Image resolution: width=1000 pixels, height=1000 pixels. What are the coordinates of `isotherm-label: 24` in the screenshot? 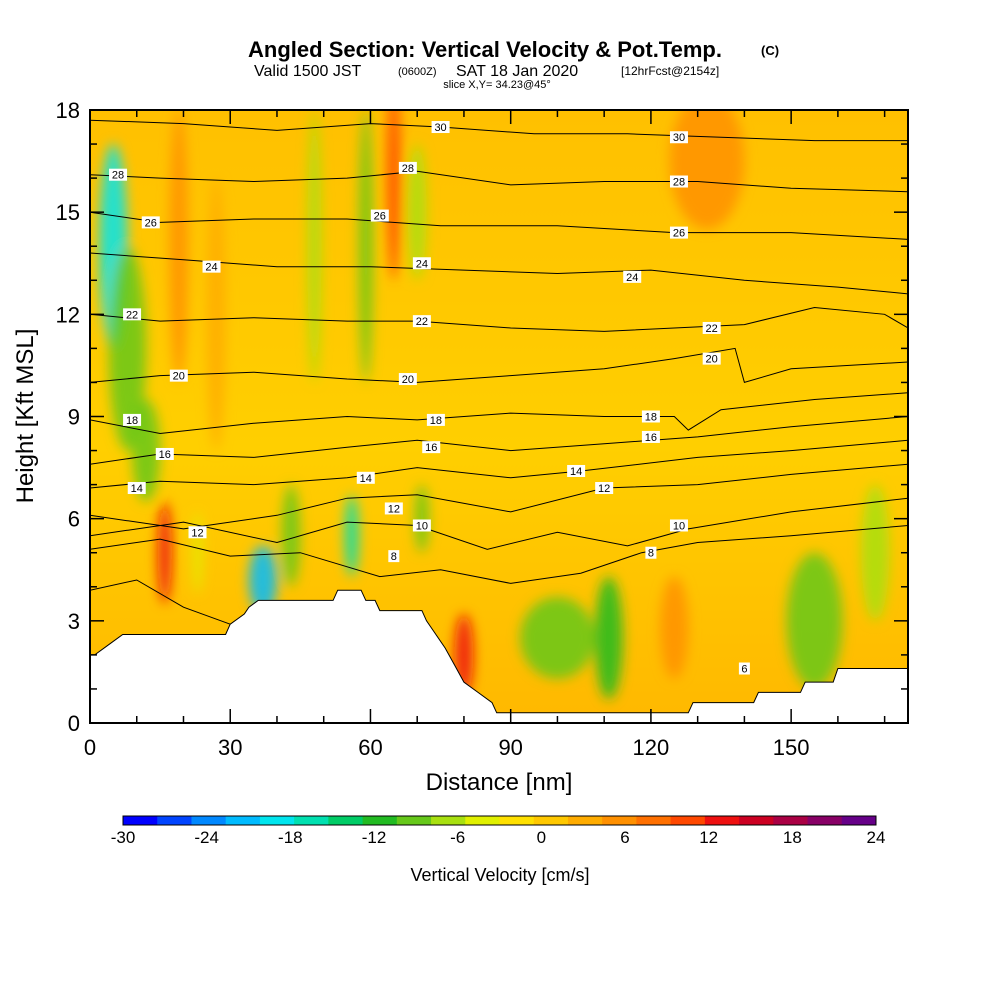 It's located at (632, 277).